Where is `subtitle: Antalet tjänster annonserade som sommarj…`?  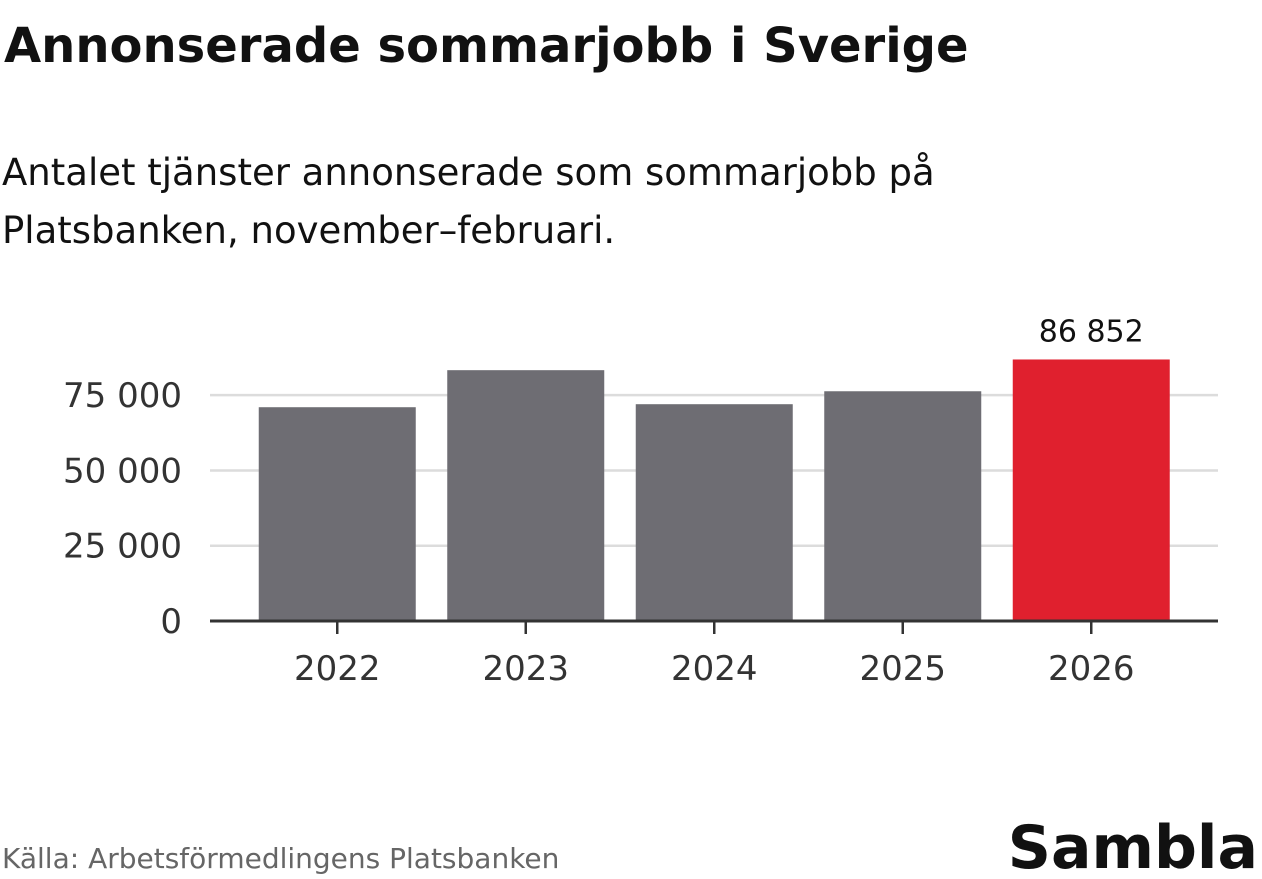 subtitle: Antalet tjänster annonserade som sommarj… is located at coordinates (468, 172).